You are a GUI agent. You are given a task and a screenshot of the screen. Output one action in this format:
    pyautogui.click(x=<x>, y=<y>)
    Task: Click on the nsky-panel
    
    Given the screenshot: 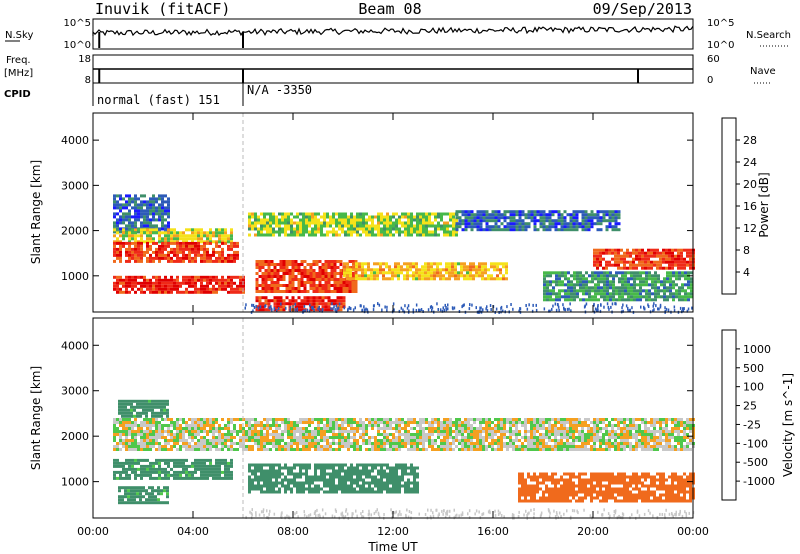 What is the action you would take?
    pyautogui.click(x=393, y=34)
    